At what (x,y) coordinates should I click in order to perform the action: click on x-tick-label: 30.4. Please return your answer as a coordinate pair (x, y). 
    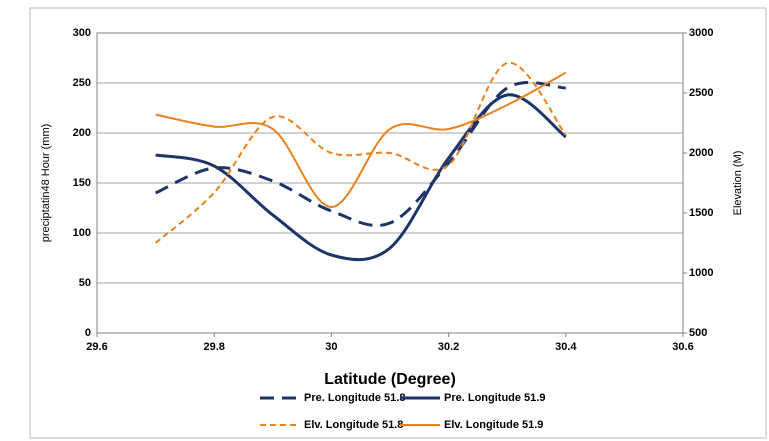
    Looking at the image, I should click on (566, 347).